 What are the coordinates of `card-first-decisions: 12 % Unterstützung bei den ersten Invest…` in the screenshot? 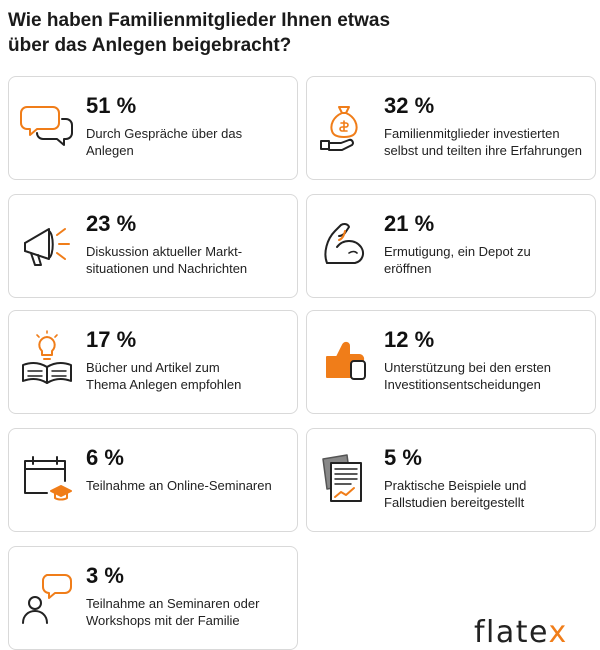 It's located at (451, 362).